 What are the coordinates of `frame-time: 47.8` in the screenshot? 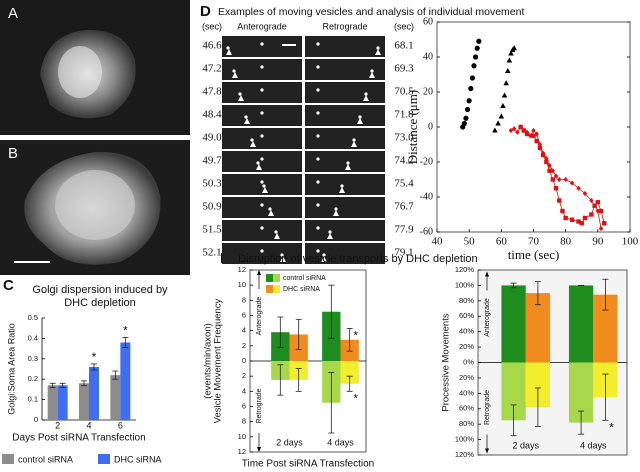 It's located at (212, 92).